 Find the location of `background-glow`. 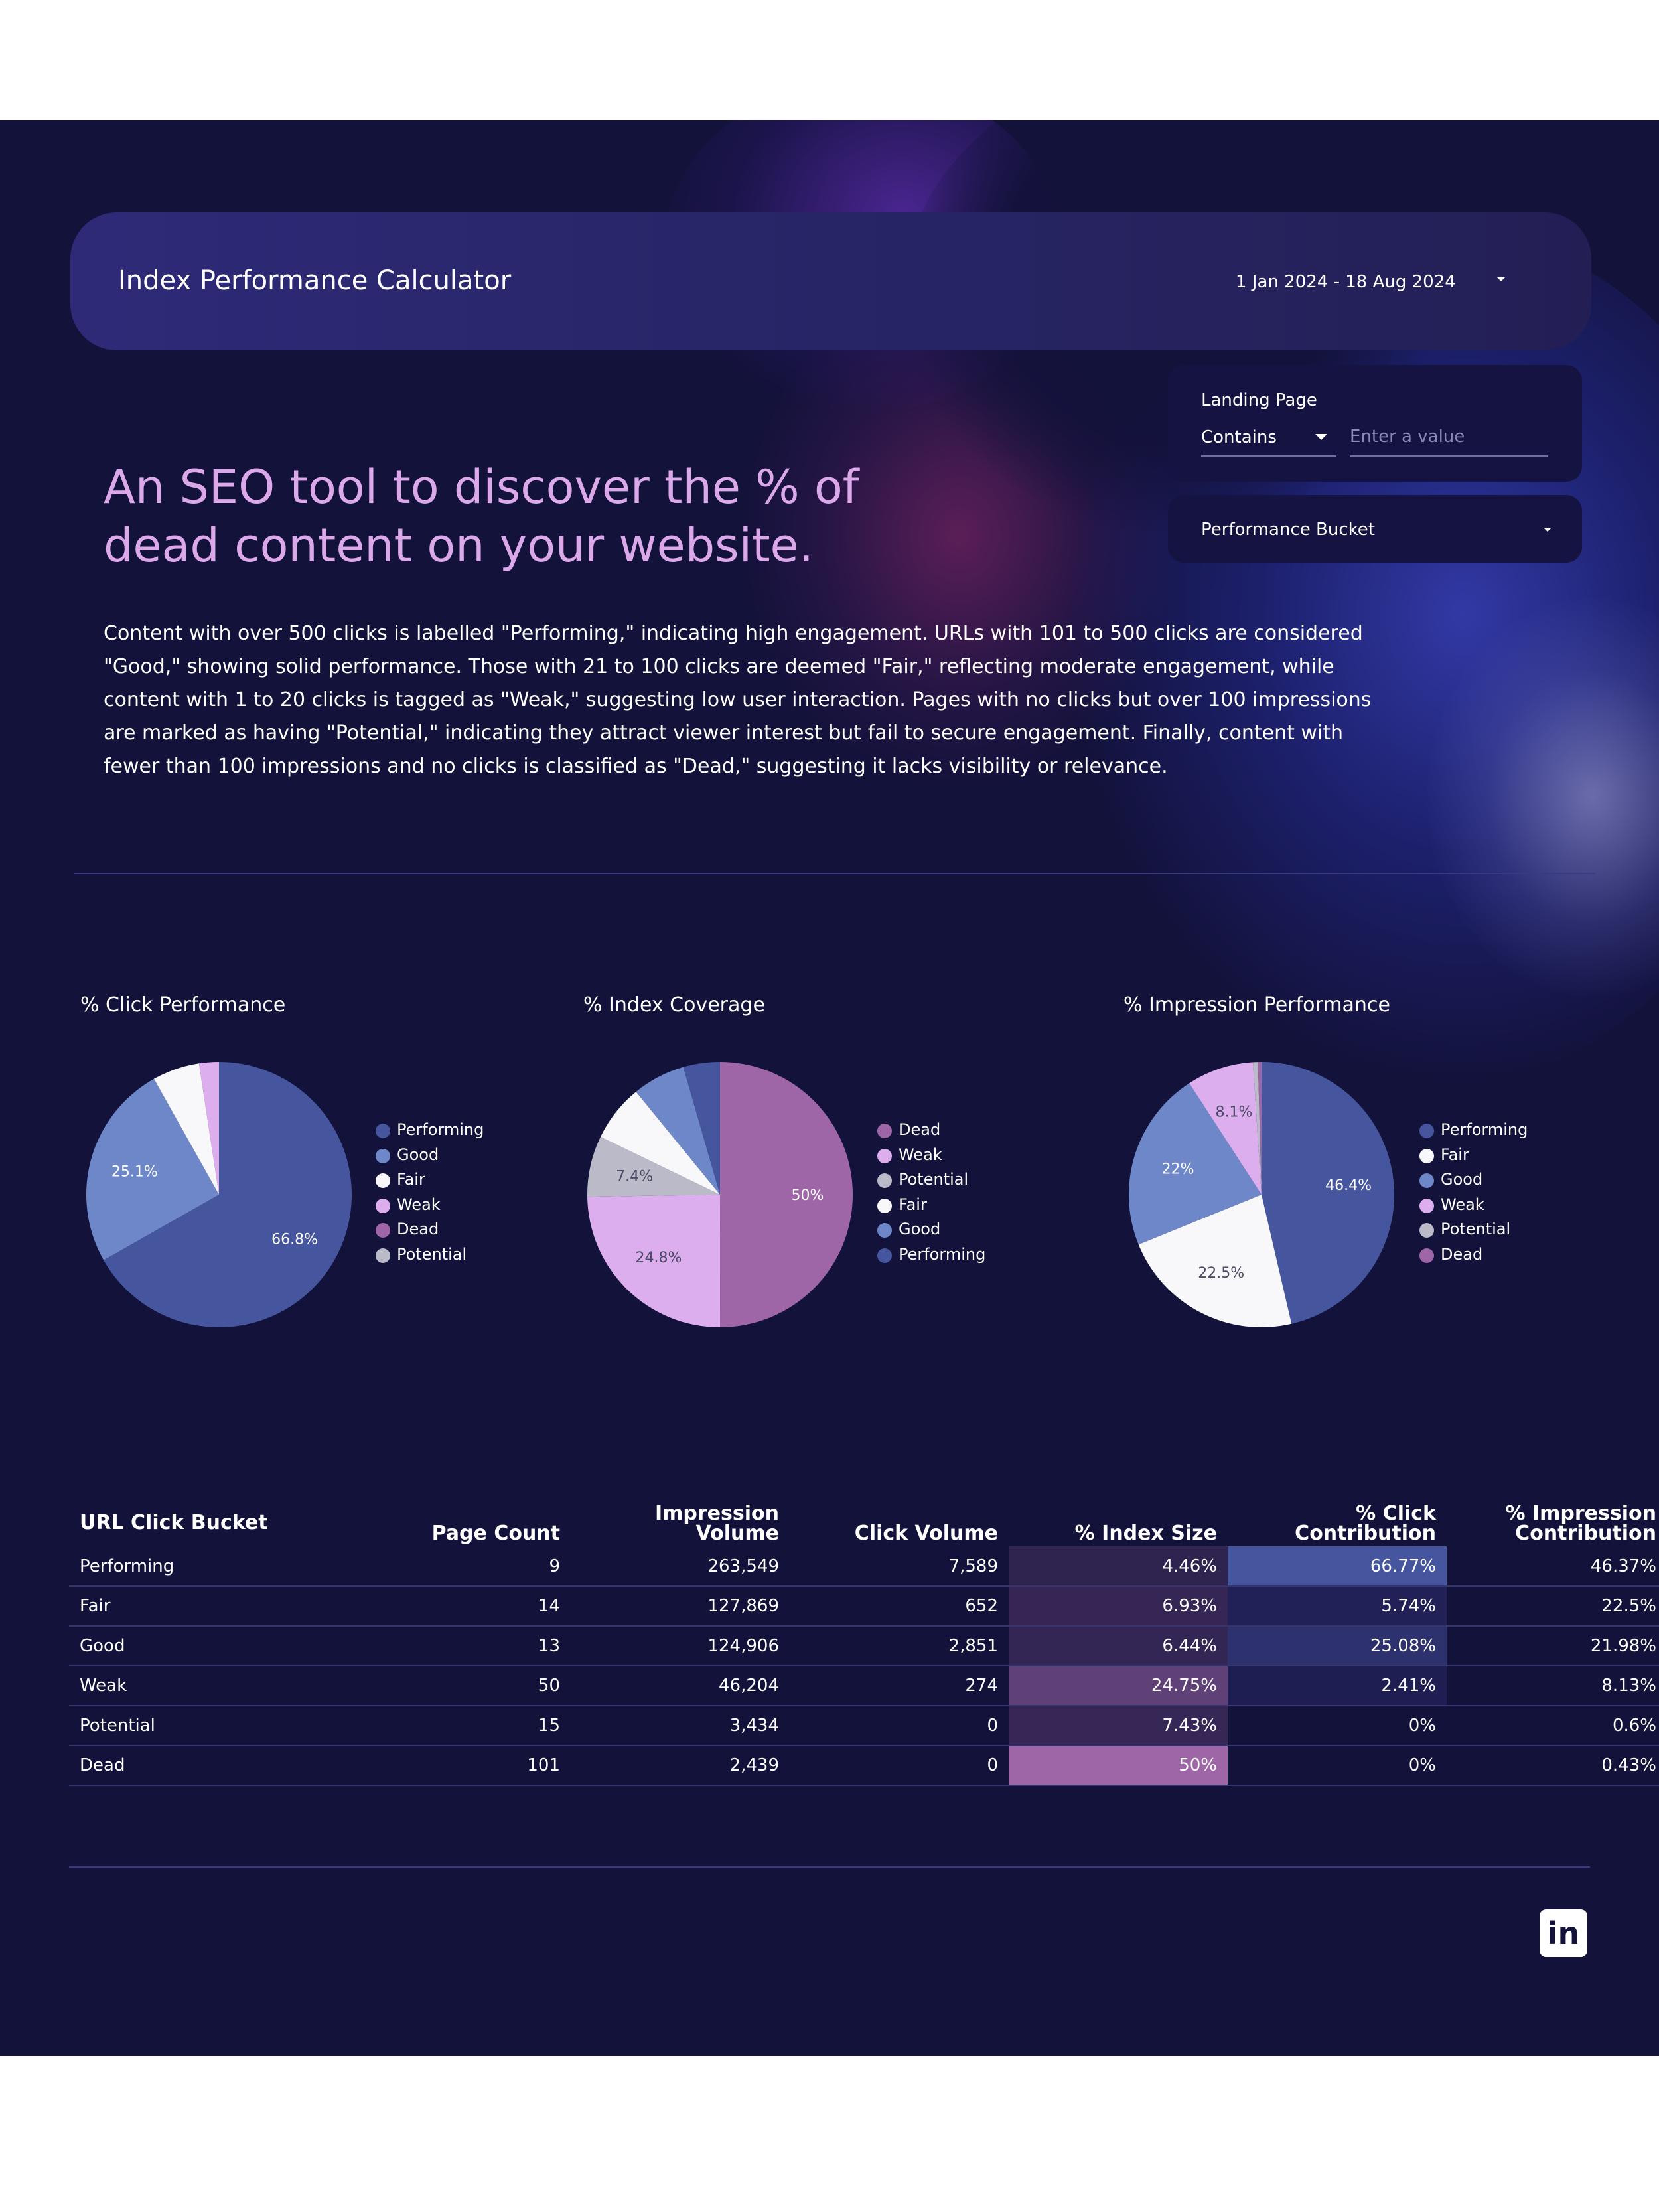

background-glow is located at coordinates (1543, 797).